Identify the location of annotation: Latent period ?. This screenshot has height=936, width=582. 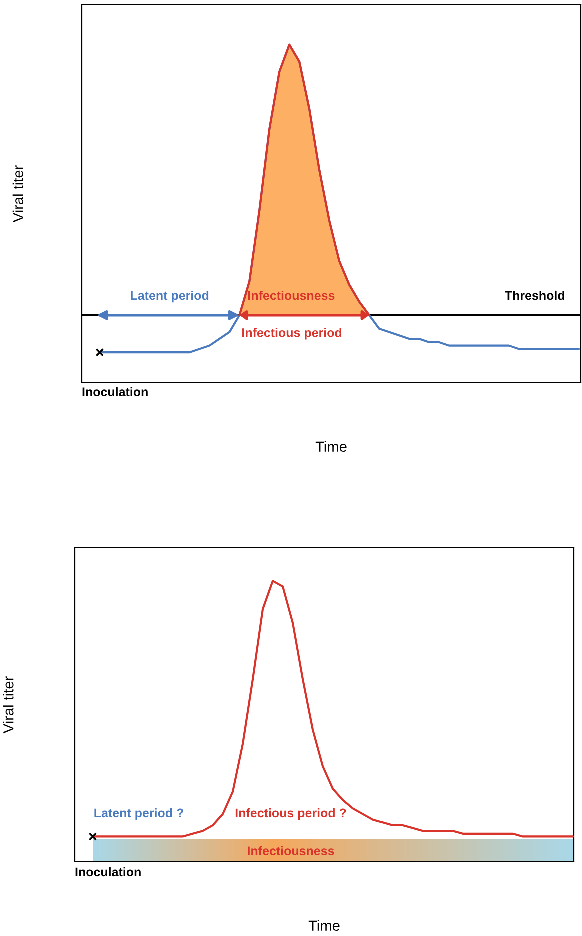
(139, 814).